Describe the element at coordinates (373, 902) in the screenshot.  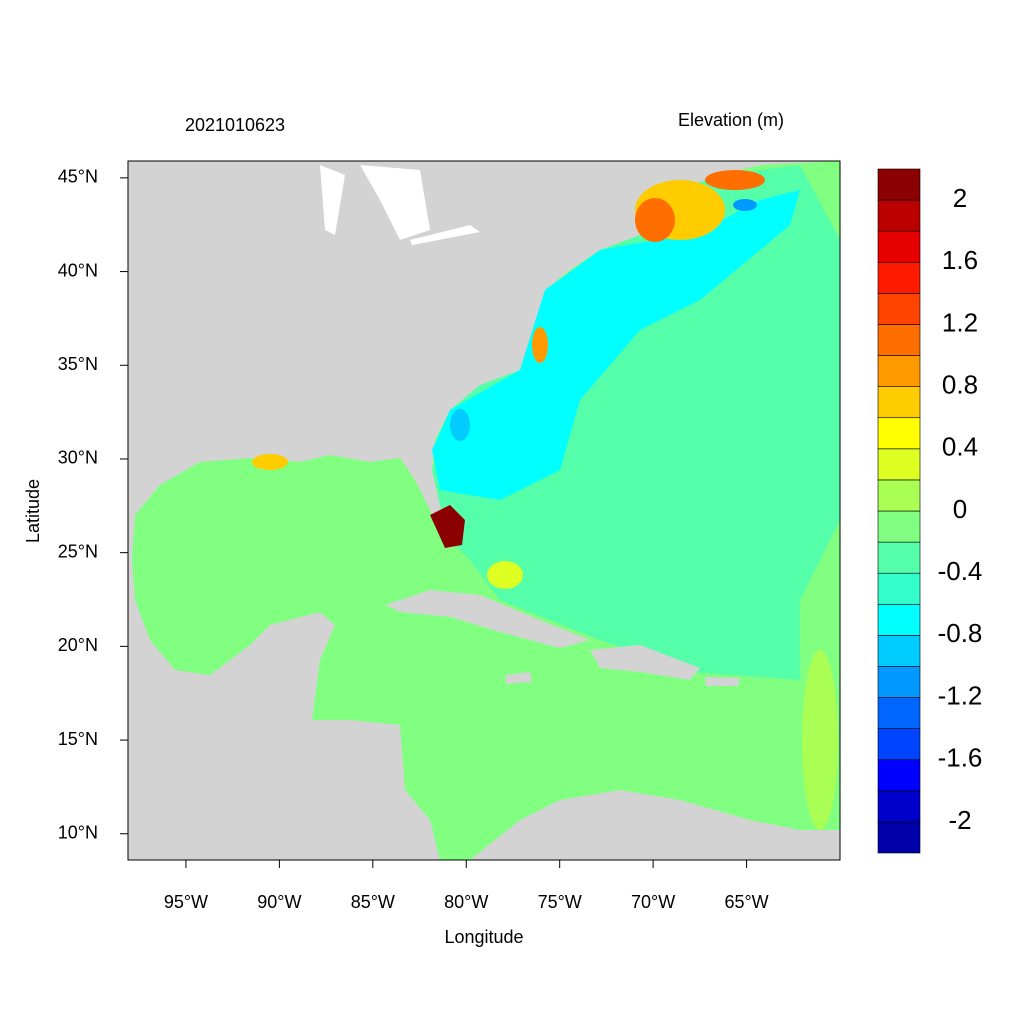
I see `x-tick-label: 85°W` at that location.